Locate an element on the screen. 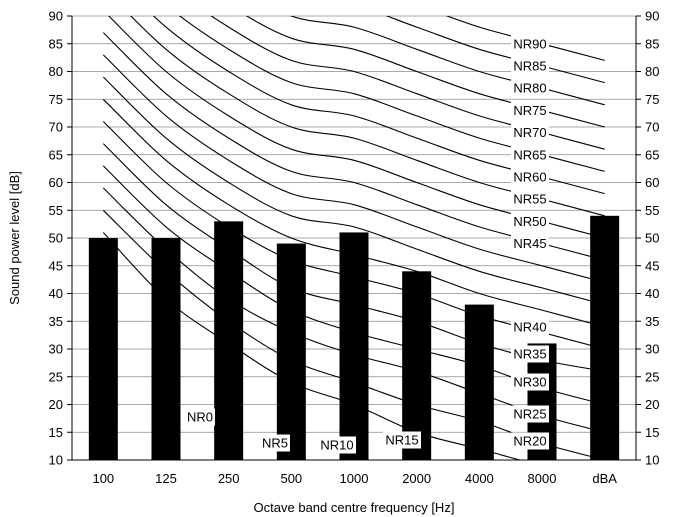  nr-label: NR55 is located at coordinates (529, 199).